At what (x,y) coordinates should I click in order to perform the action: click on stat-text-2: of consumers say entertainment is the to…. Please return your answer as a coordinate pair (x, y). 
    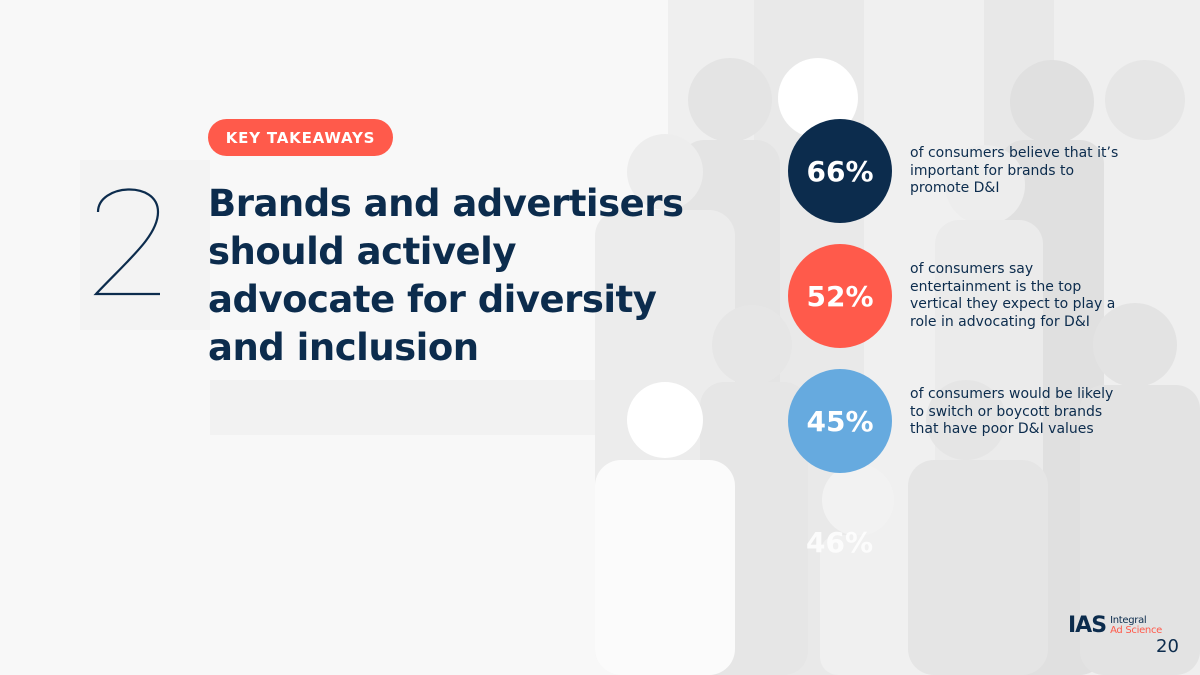
    Looking at the image, I should click on (1013, 295).